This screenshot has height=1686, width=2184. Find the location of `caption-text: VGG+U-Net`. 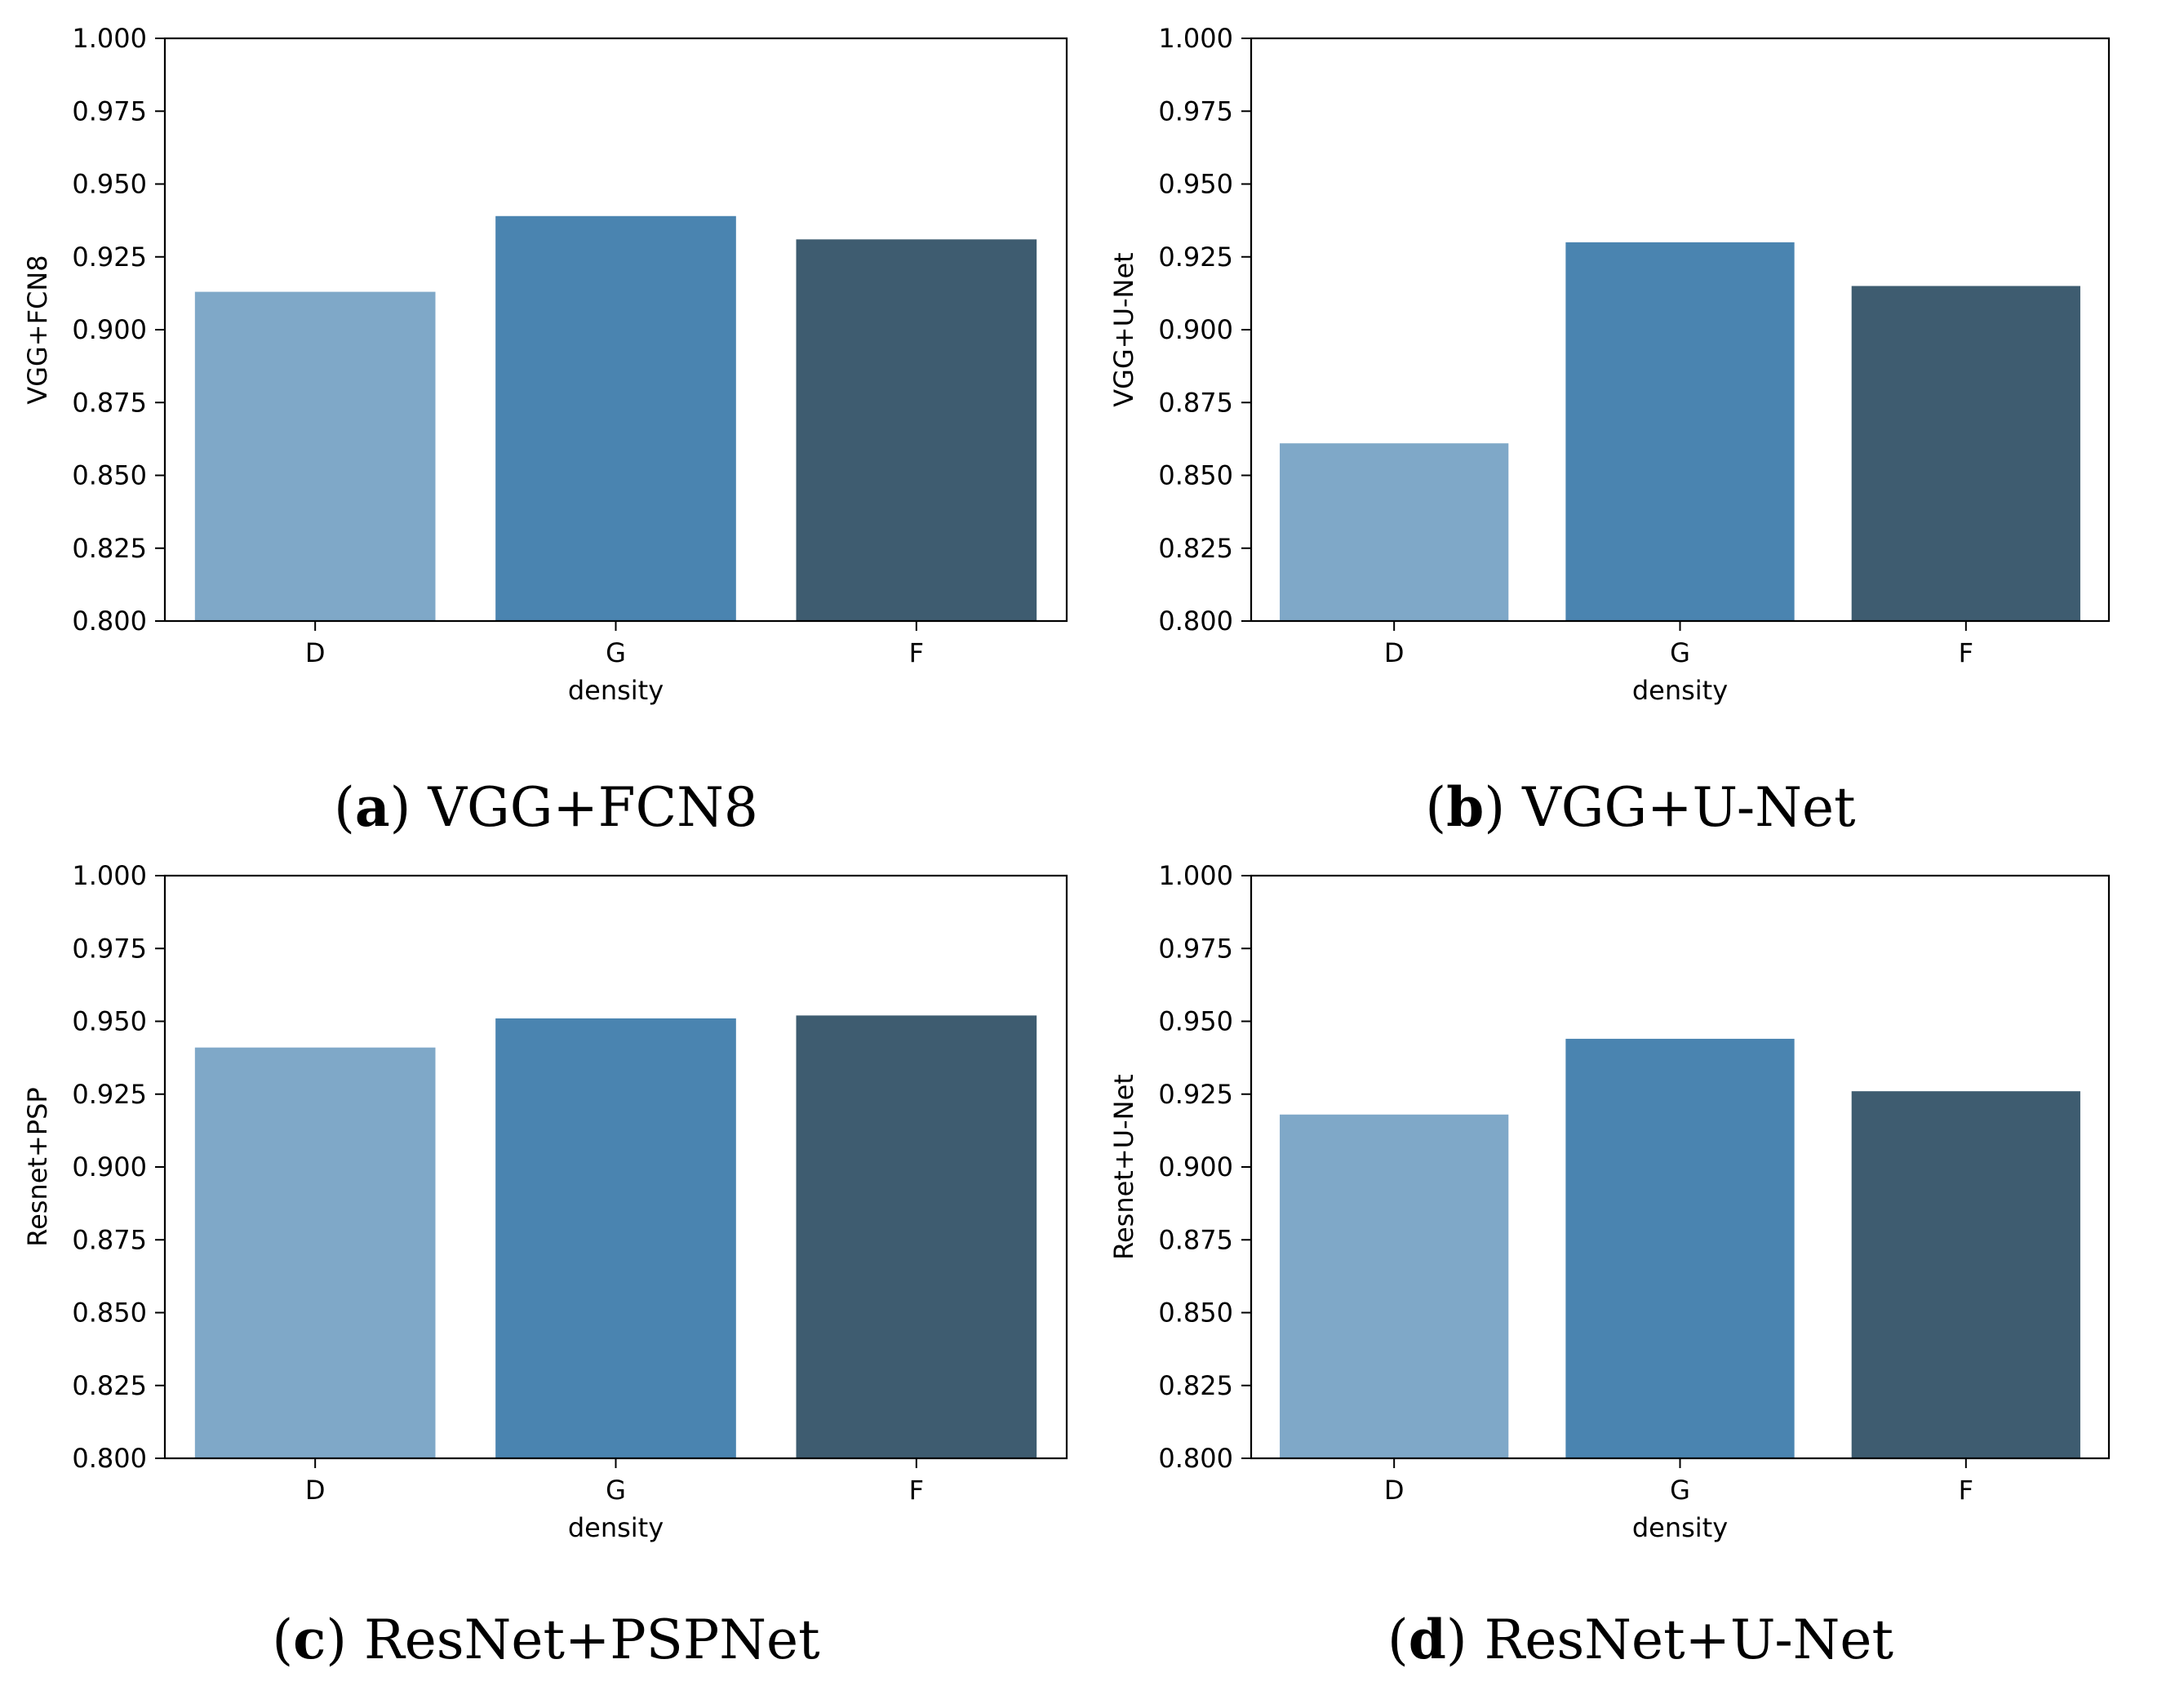

caption-text: VGG+U-Net is located at coordinates (1688, 807).